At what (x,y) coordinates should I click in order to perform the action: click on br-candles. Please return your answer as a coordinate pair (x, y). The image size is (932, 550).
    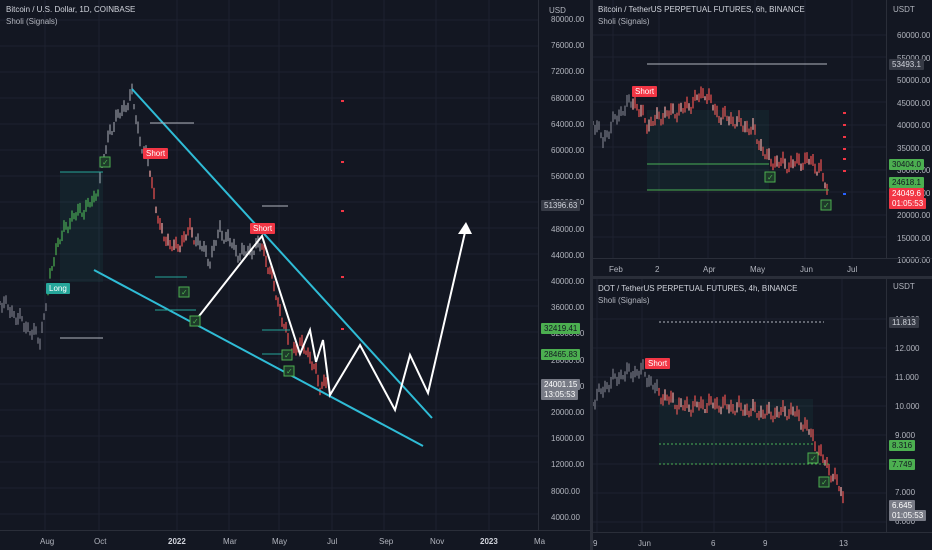
    Looking at the image, I should click on (718, 431).